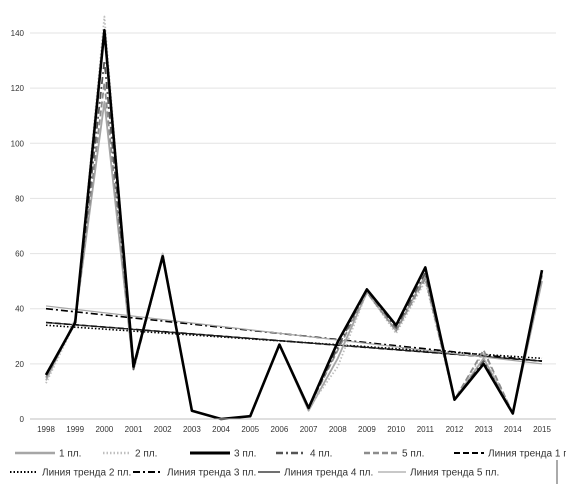 Image resolution: width=566 pixels, height=486 pixels. What do you see at coordinates (104, 429) in the screenshot?
I see `x-tick-label: 2000` at bounding box center [104, 429].